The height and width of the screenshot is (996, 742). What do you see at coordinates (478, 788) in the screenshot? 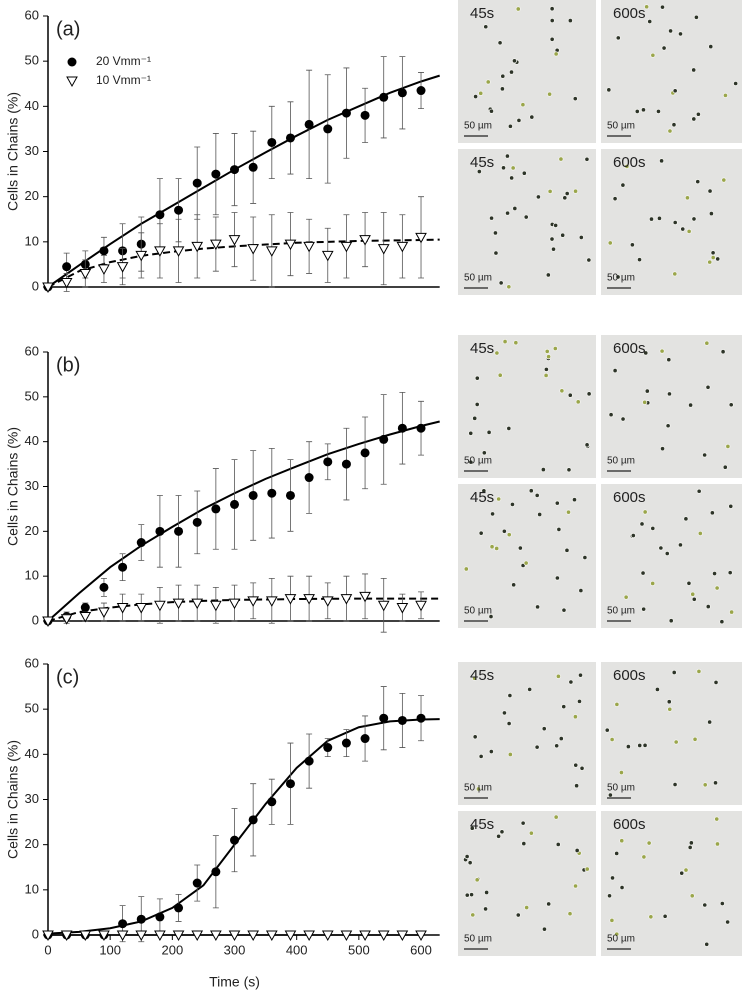
I see `scale-label: 50 µm` at bounding box center [478, 788].